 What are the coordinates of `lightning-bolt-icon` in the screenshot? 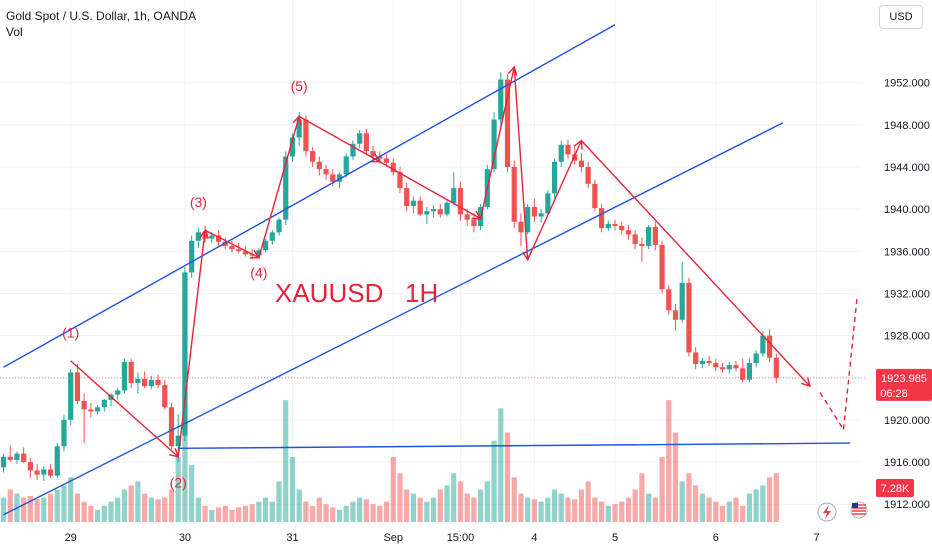 It's located at (827, 512).